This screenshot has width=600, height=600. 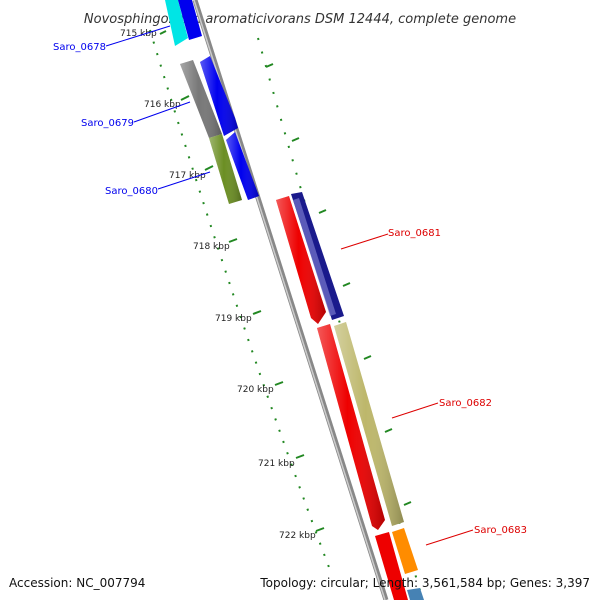 I want to click on gene-block-blue-top, so click(x=190, y=20).